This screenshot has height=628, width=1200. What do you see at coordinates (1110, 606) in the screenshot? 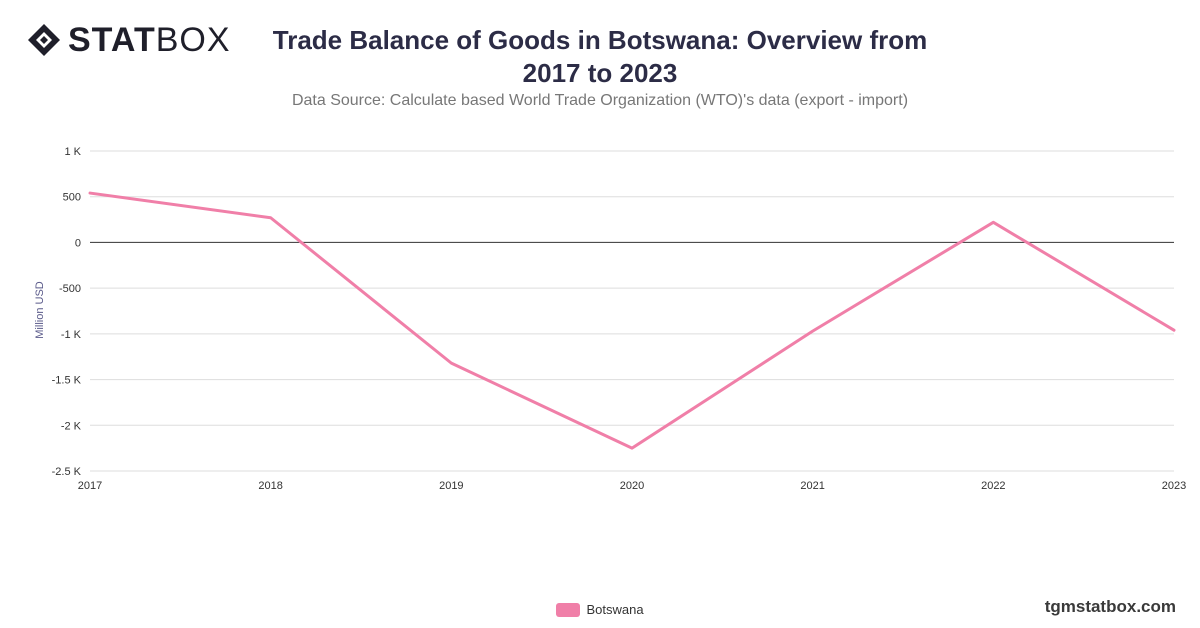
I see `credit-text: tgmstatbox.com` at bounding box center [1110, 606].